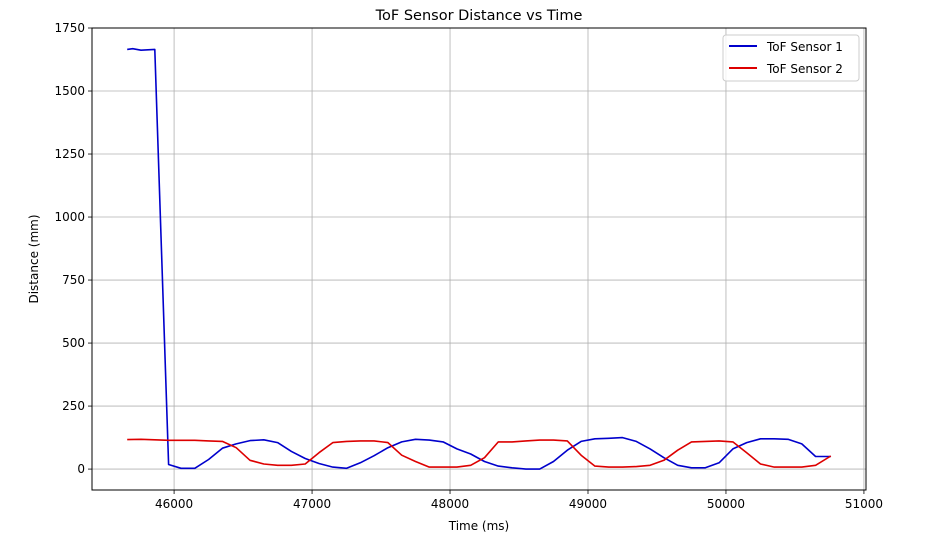  Describe the element at coordinates (69, 217) in the screenshot. I see `y-tick-label: 1000` at that location.